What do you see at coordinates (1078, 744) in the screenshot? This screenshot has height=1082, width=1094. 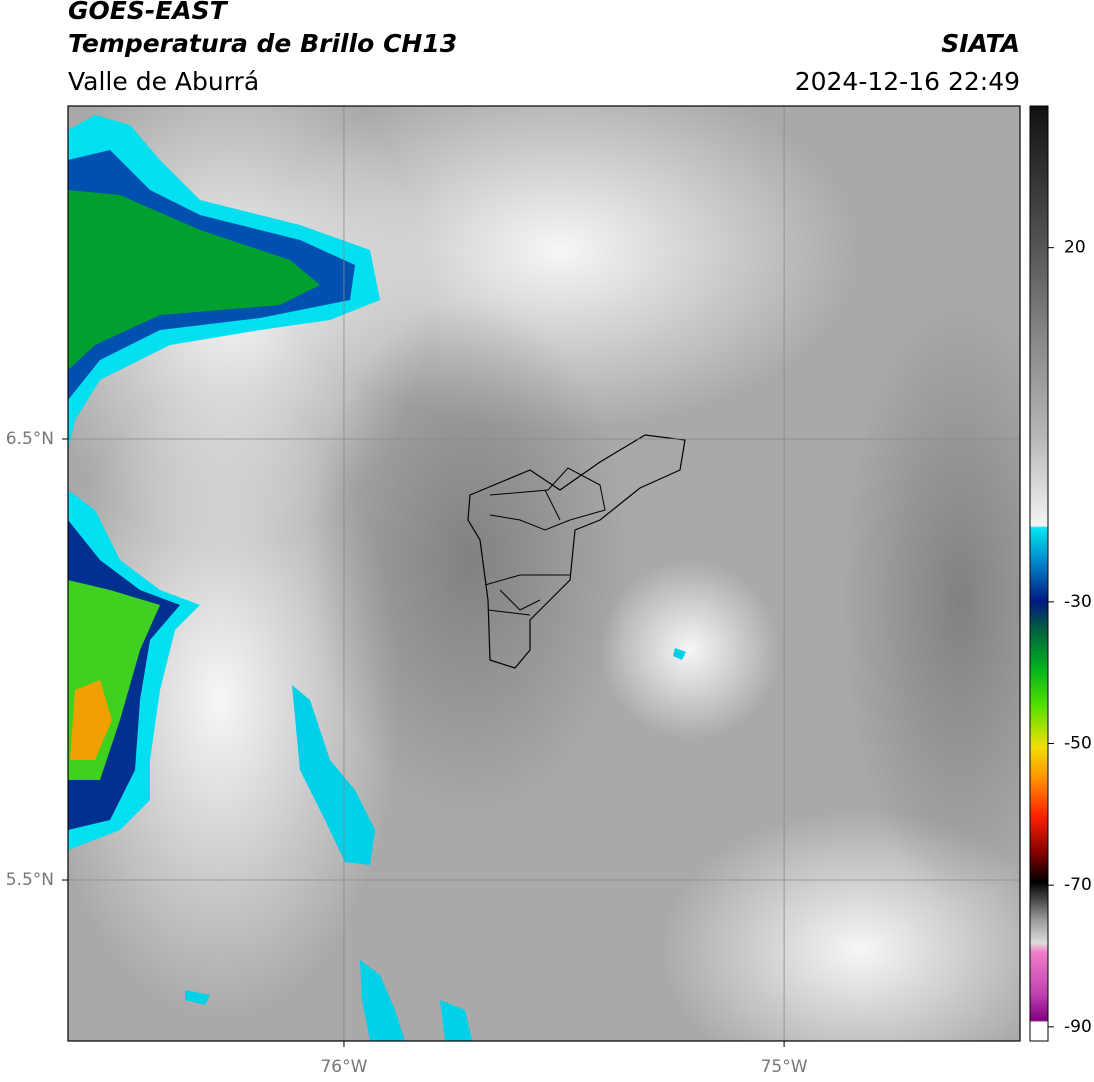 I see `colorbar-label: -50` at bounding box center [1078, 744].